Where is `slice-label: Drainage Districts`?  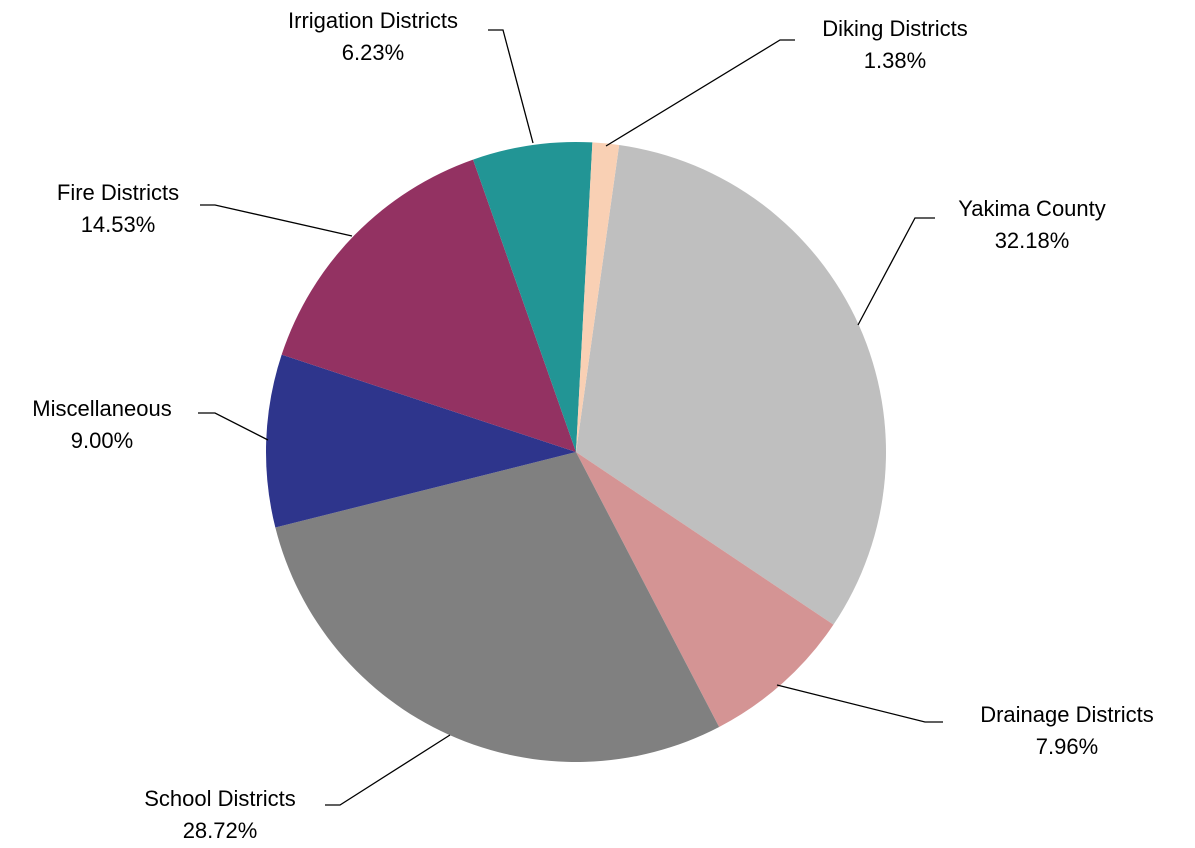
slice-label: Drainage Districts is located at coordinates (1067, 714).